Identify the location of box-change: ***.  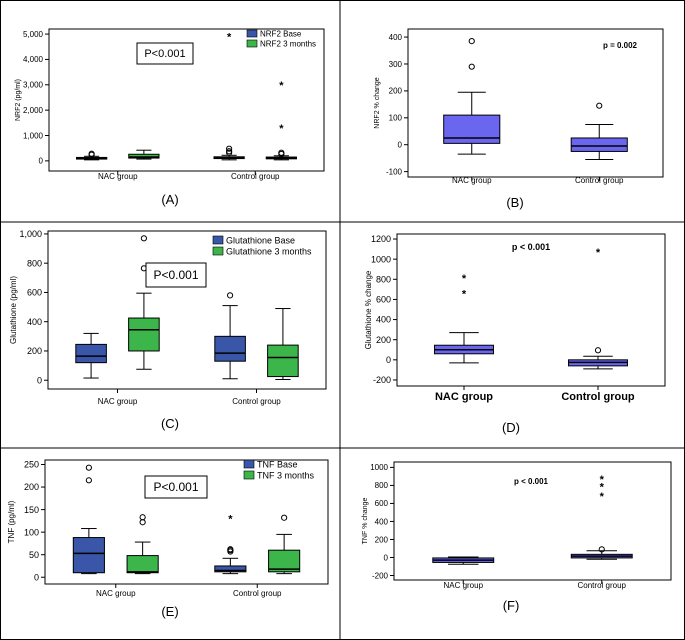
(601, 517).